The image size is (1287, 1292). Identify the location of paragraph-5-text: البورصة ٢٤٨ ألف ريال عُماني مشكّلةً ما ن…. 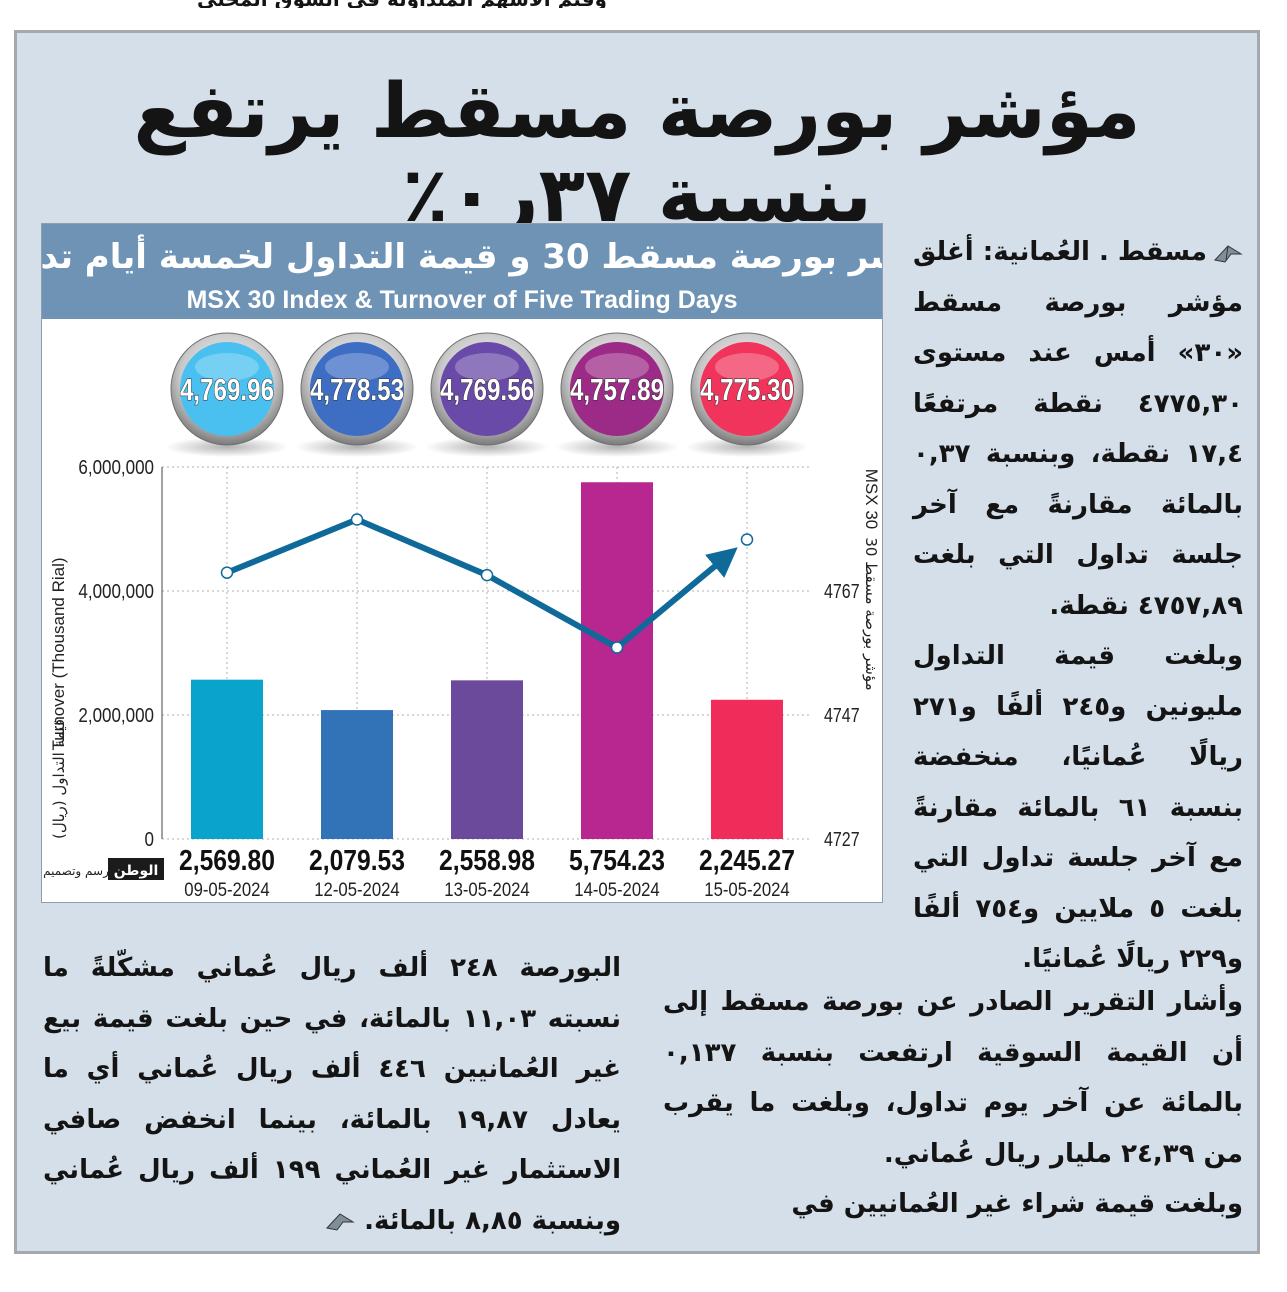
(332, 1094).